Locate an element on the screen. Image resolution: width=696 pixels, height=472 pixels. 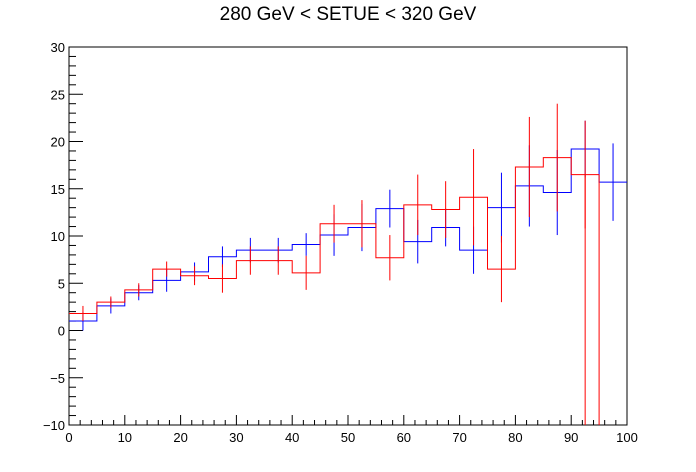
y-tick-label: 15 is located at coordinates (58, 189).